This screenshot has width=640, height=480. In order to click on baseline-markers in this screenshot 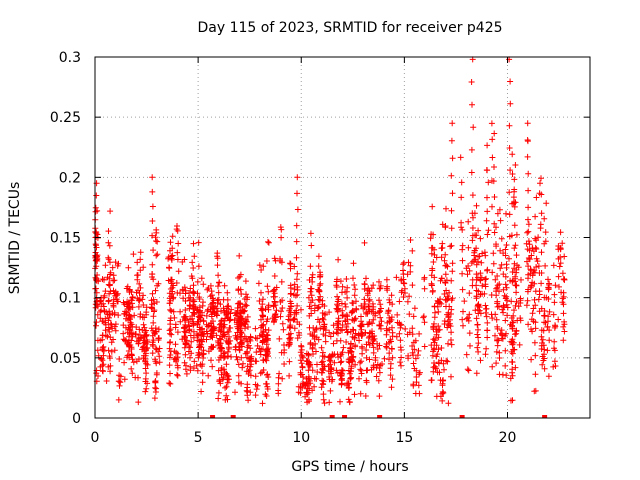, I will do `click(379, 416)`.